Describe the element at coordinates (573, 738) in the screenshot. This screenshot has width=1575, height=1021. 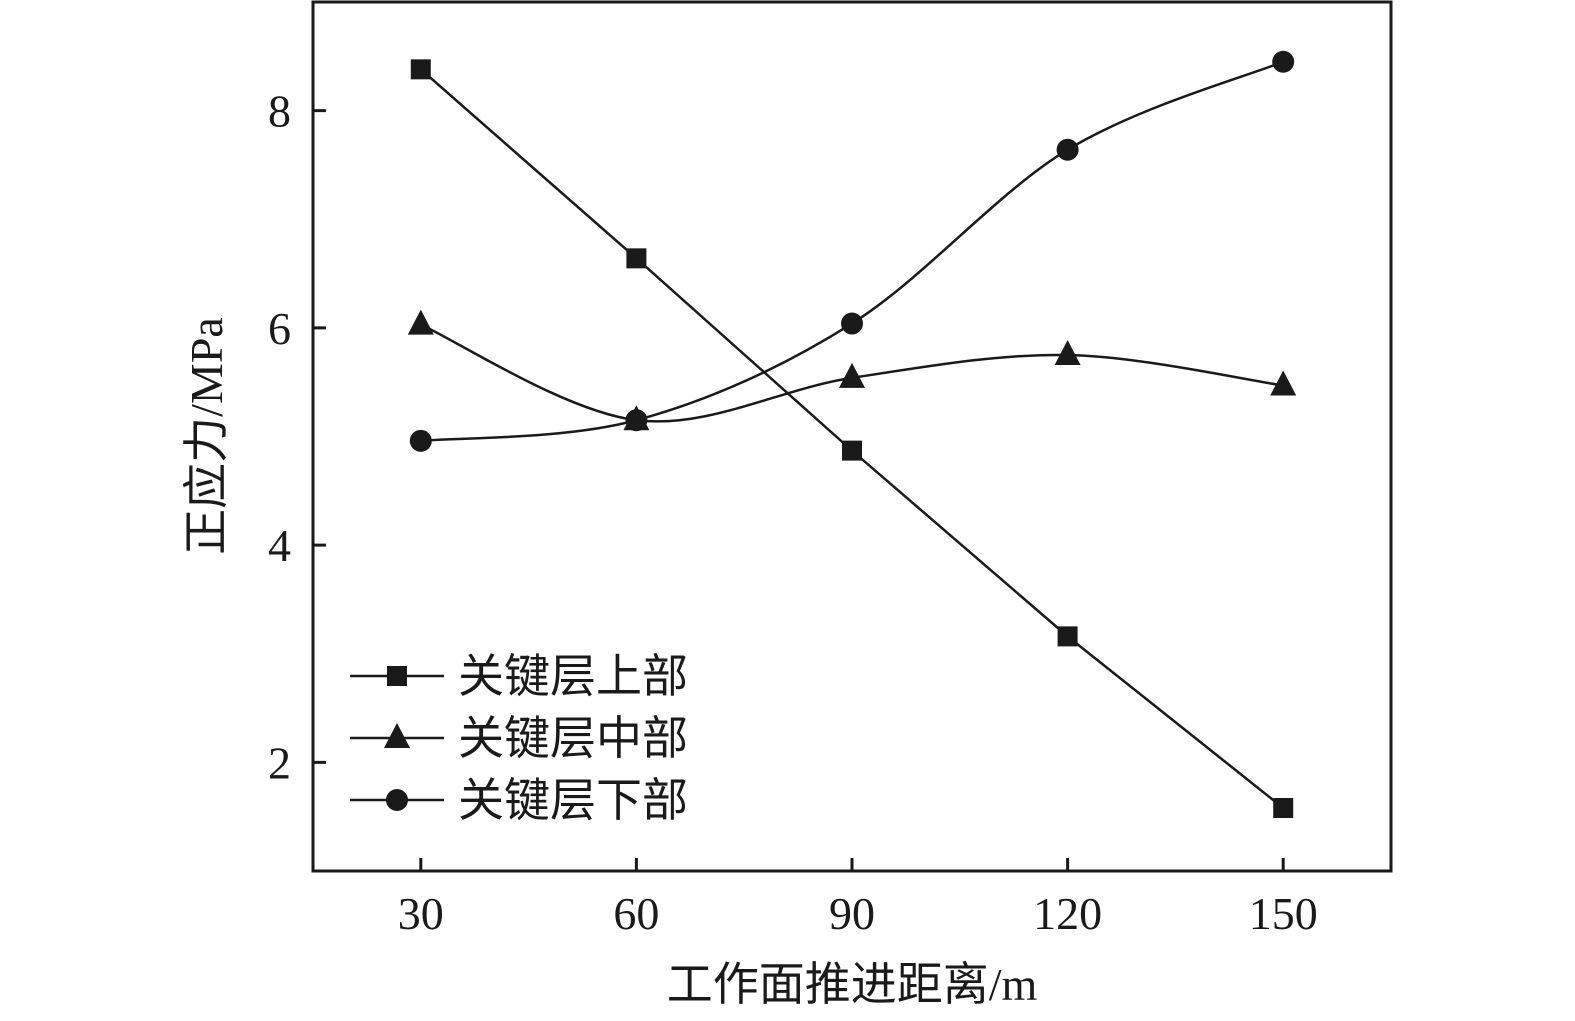
I see `legend-label-2: 关键层中部` at that location.